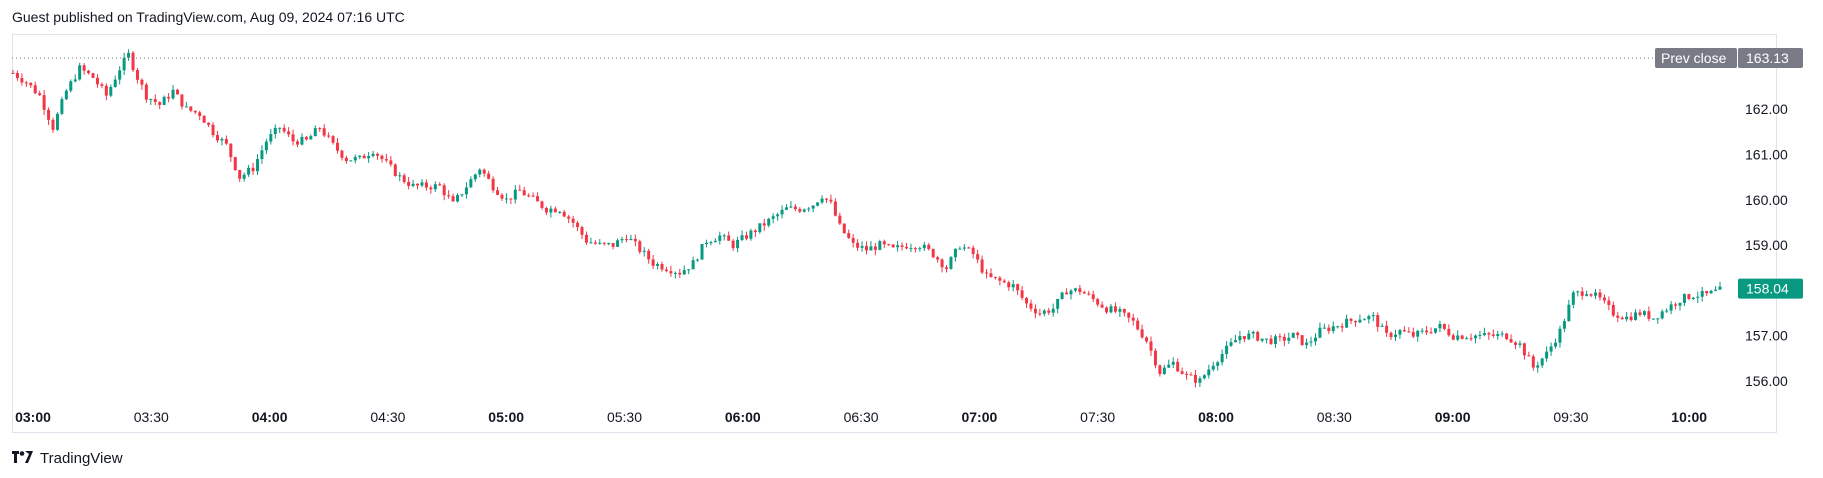 The width and height of the screenshot is (1823, 478). What do you see at coordinates (270, 417) in the screenshot?
I see `x-tick-label: 04:00` at bounding box center [270, 417].